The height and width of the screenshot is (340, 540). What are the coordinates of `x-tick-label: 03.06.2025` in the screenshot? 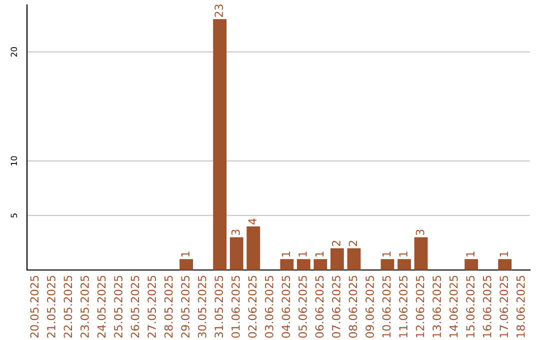 It's located at (269, 307).